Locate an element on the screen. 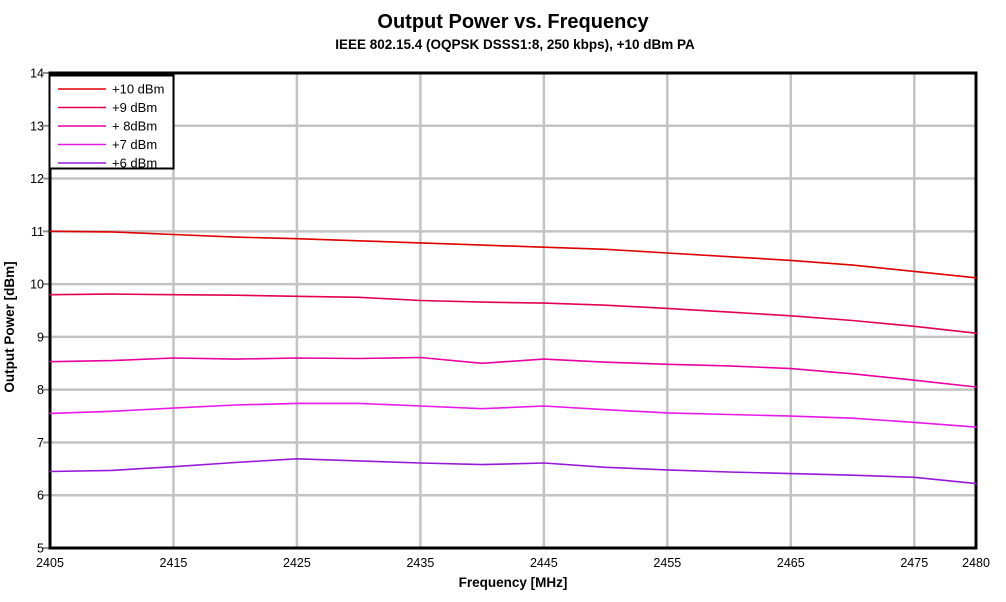  legend-box is located at coordinates (111, 122).